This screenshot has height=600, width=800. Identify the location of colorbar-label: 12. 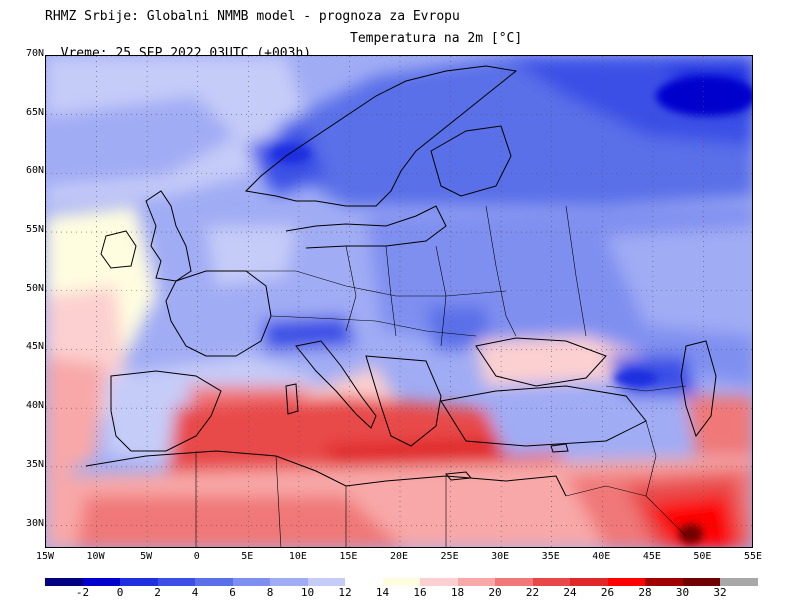
(345, 592).